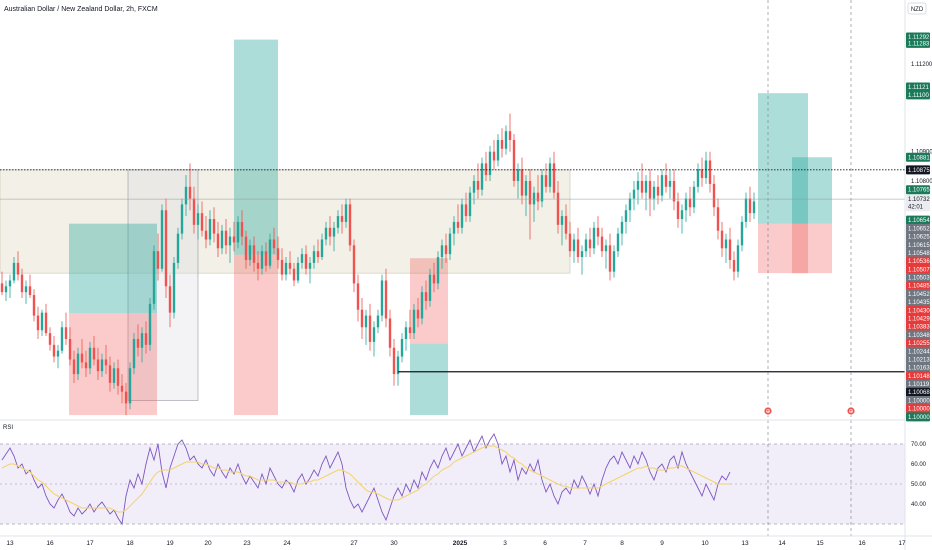  I want to click on price-label: 1.11121, so click(918, 88).